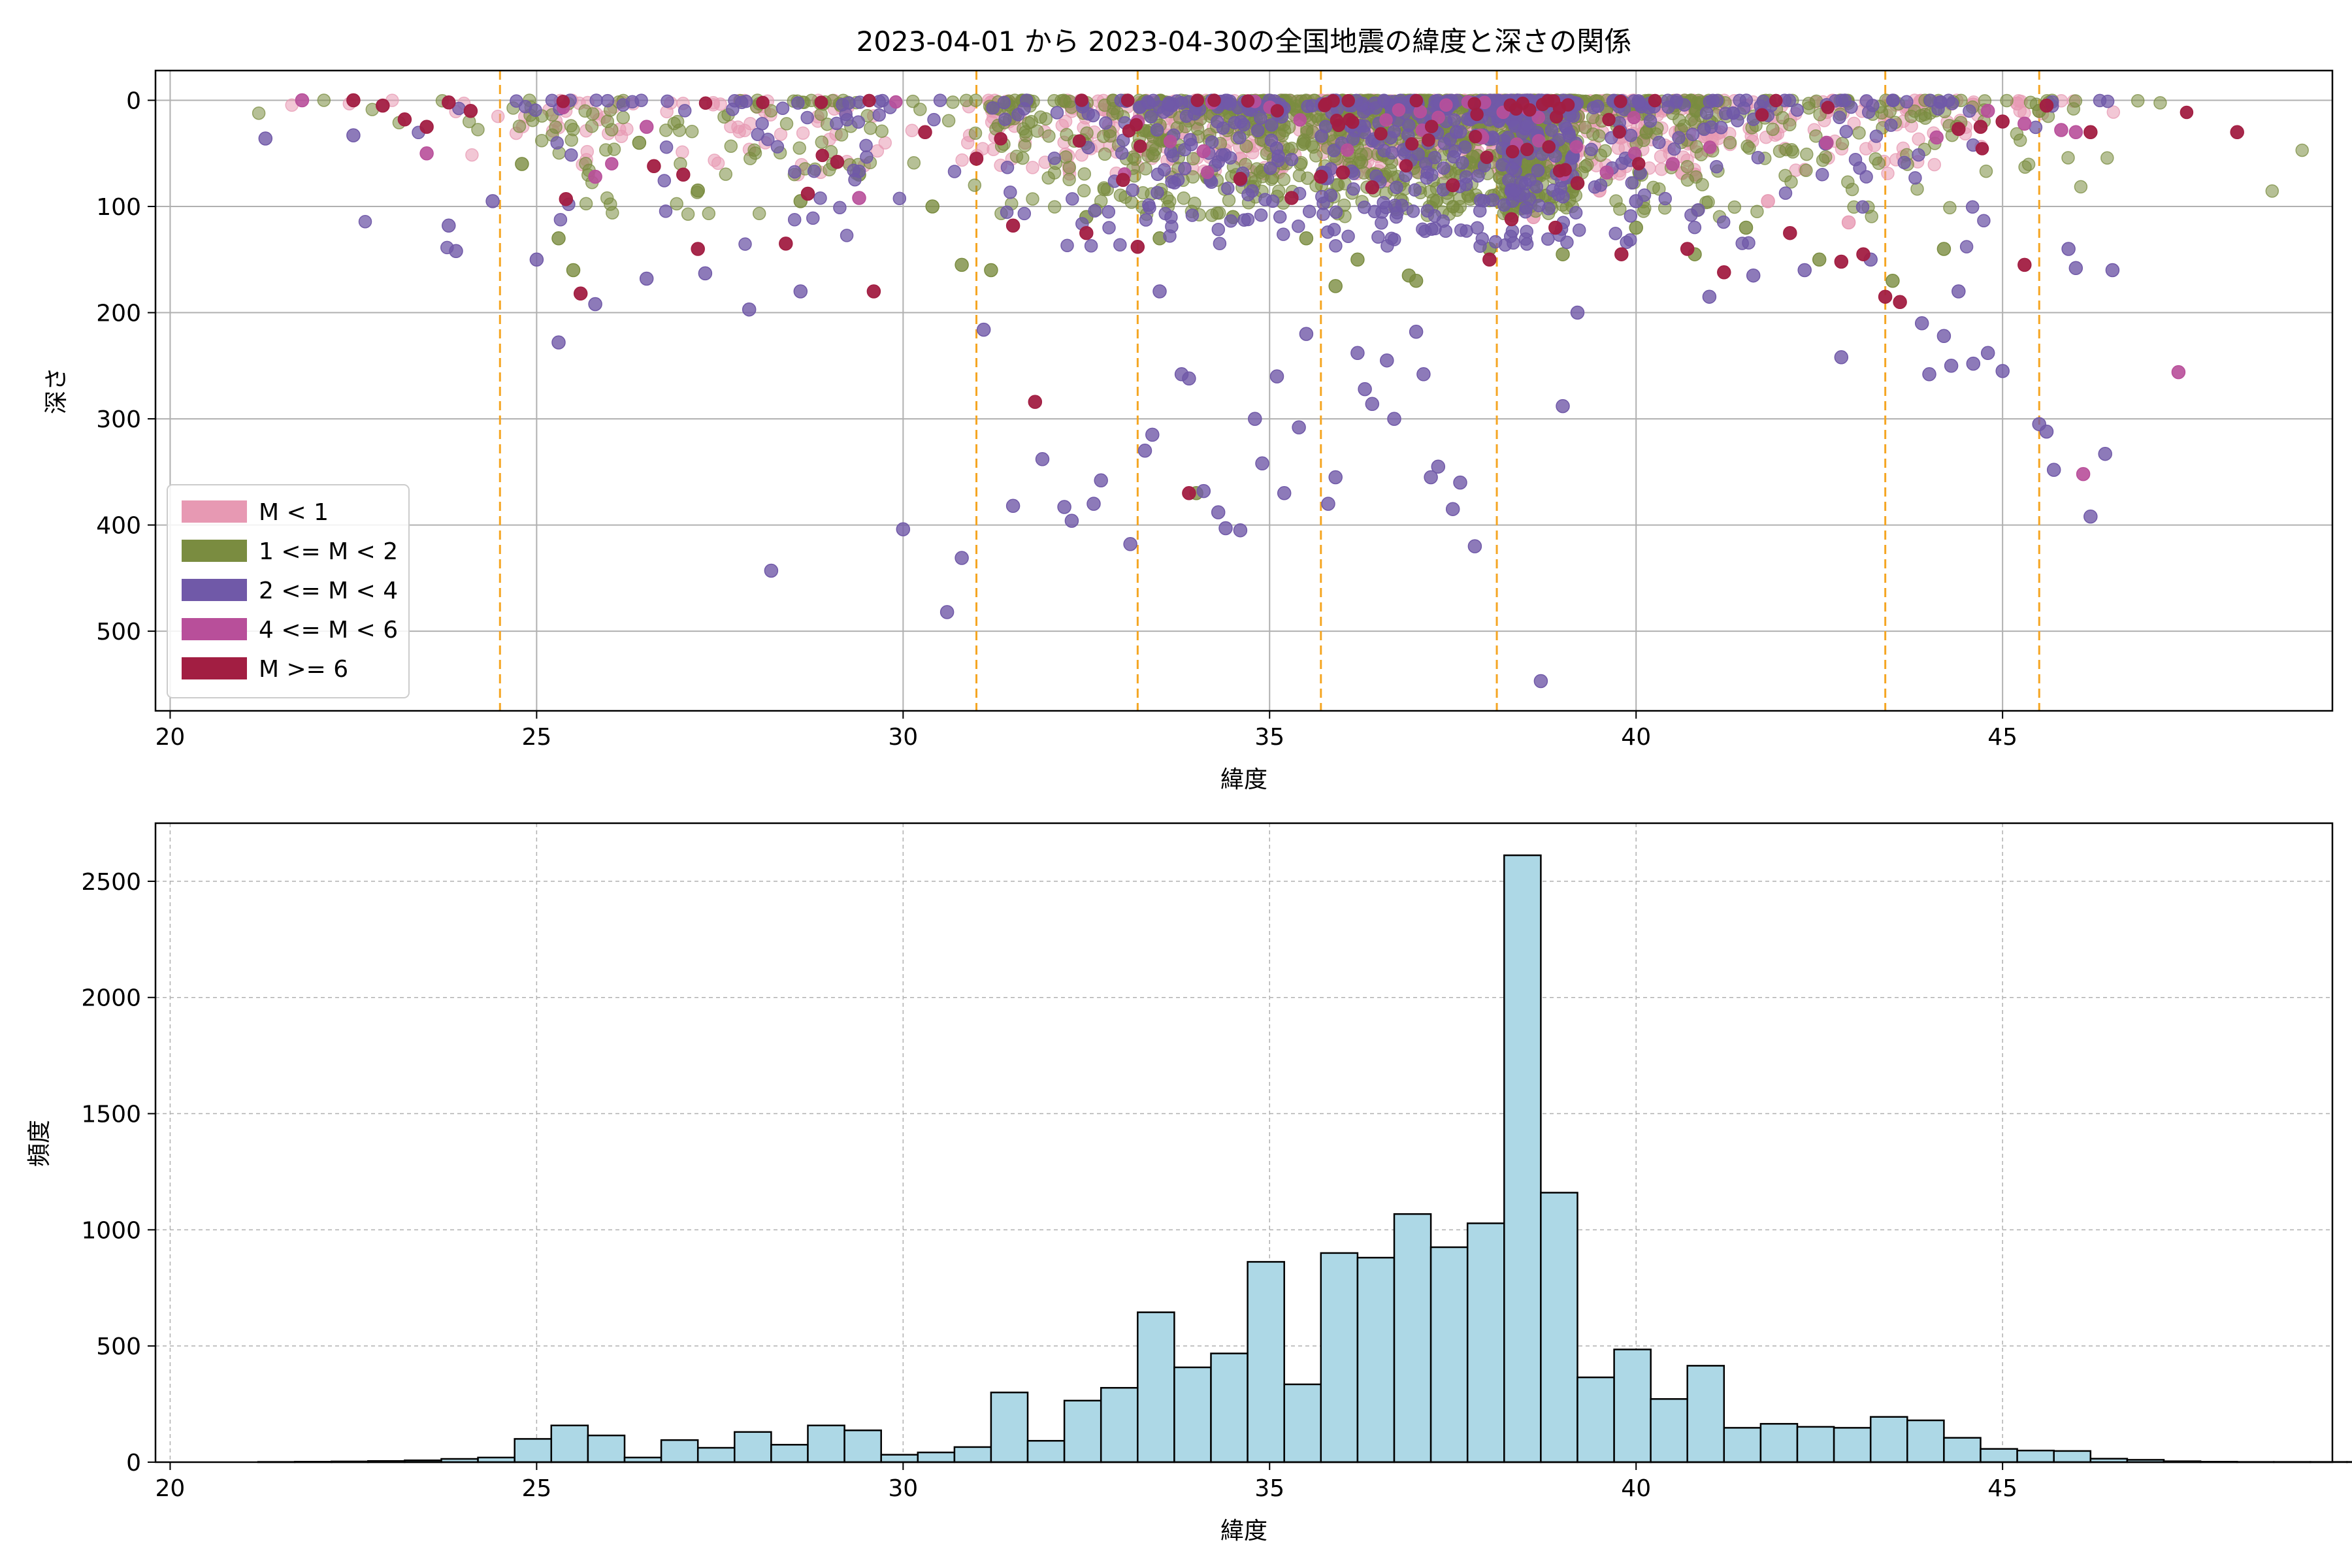 This screenshot has width=2352, height=1568. What do you see at coordinates (328, 630) in the screenshot?
I see `legend-entry-label: 4 <= M < 6` at bounding box center [328, 630].